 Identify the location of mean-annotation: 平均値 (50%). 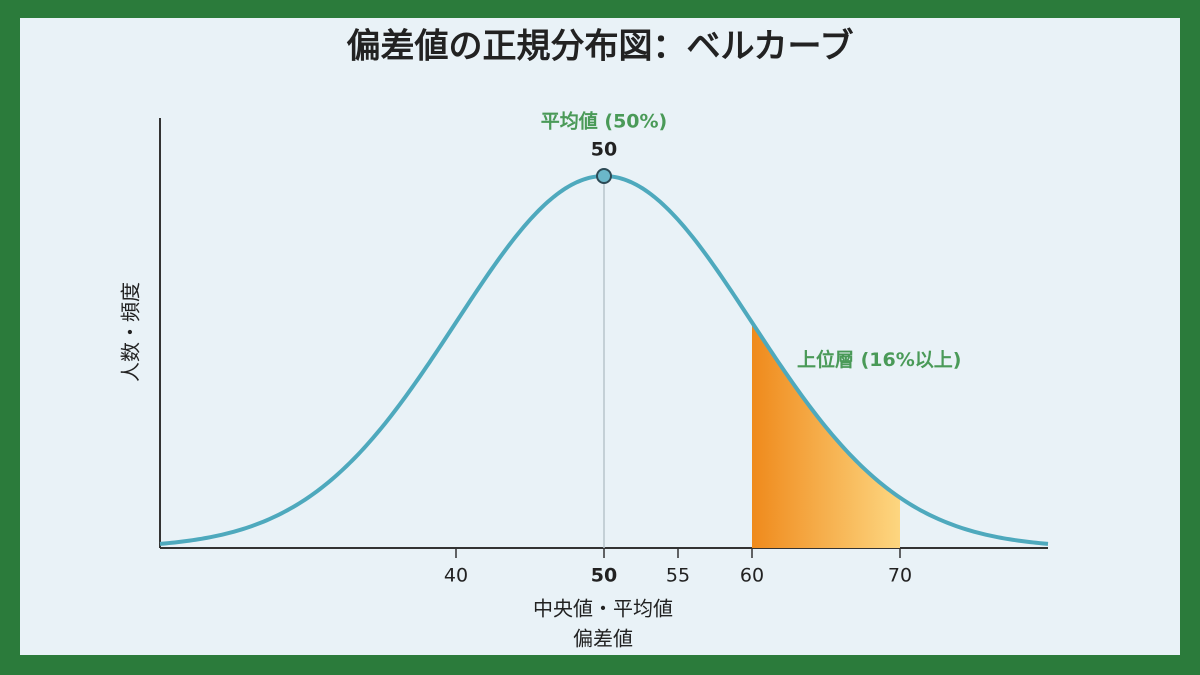
(604, 121).